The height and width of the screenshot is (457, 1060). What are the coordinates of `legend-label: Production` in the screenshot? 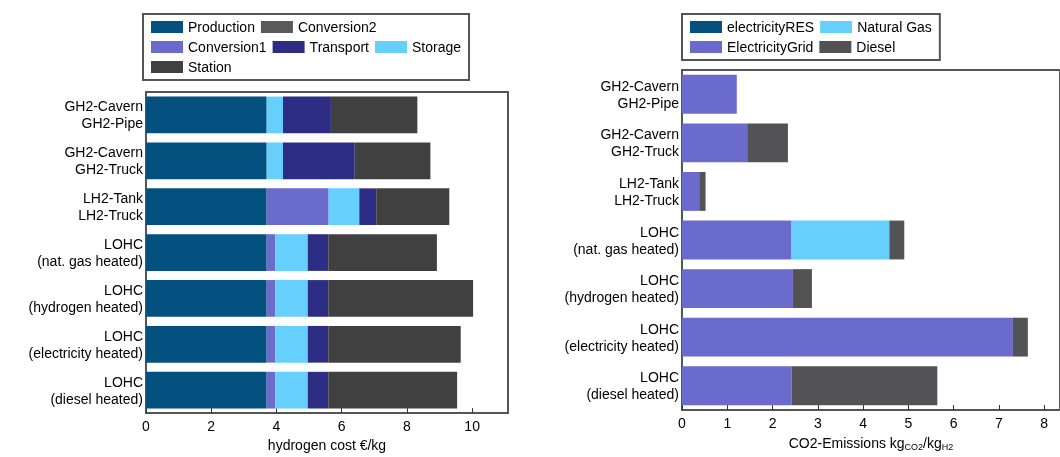 It's located at (221, 27).